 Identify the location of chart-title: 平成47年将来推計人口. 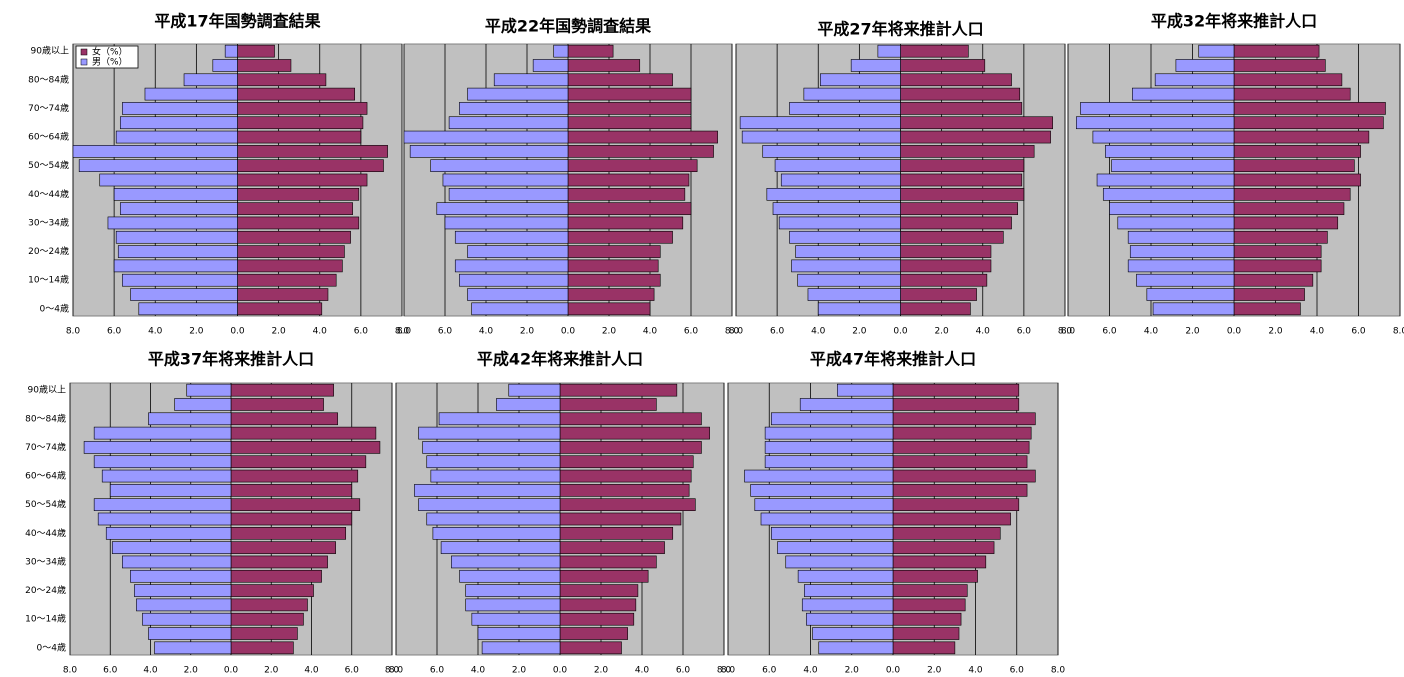
(893, 359).